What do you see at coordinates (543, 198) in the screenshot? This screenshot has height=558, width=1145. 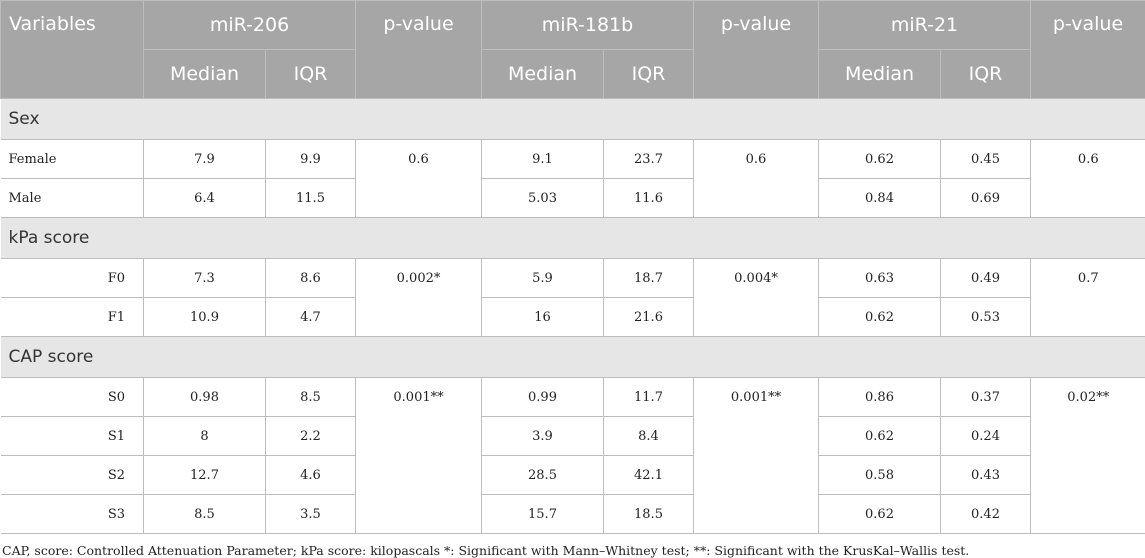 I see `median-cell: 5.03` at bounding box center [543, 198].